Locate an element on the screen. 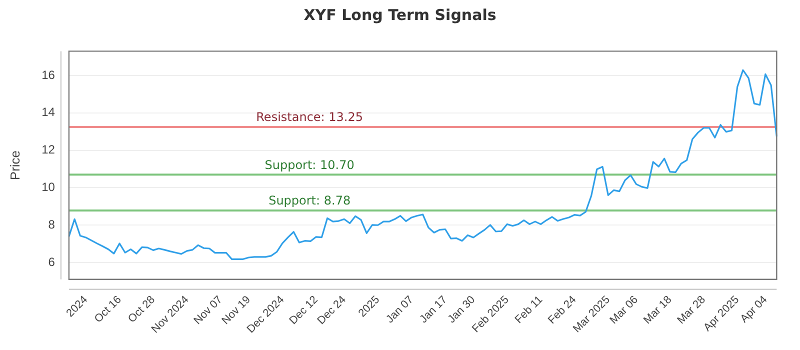 The width and height of the screenshot is (800, 350). x-tick-label: Jan 07 is located at coordinates (400, 310).